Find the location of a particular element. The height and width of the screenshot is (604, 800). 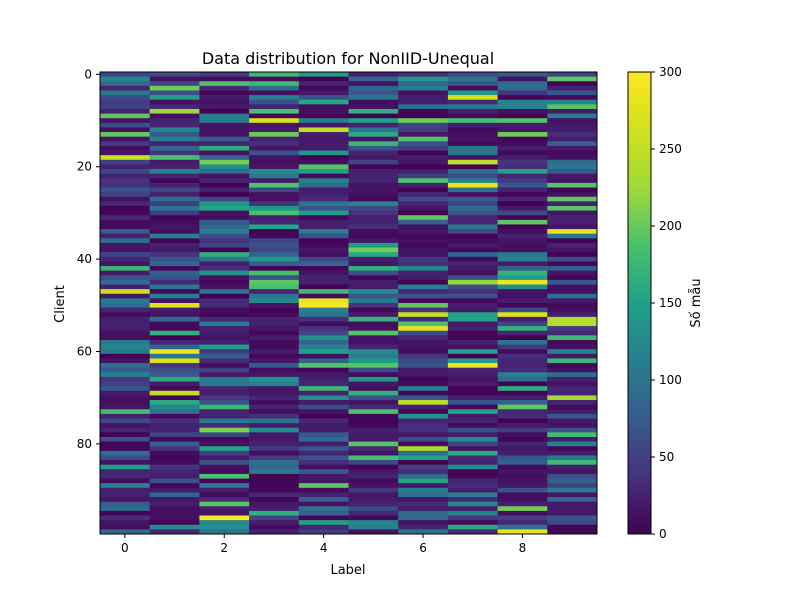

y-tick-label: 60 is located at coordinates (84, 352).